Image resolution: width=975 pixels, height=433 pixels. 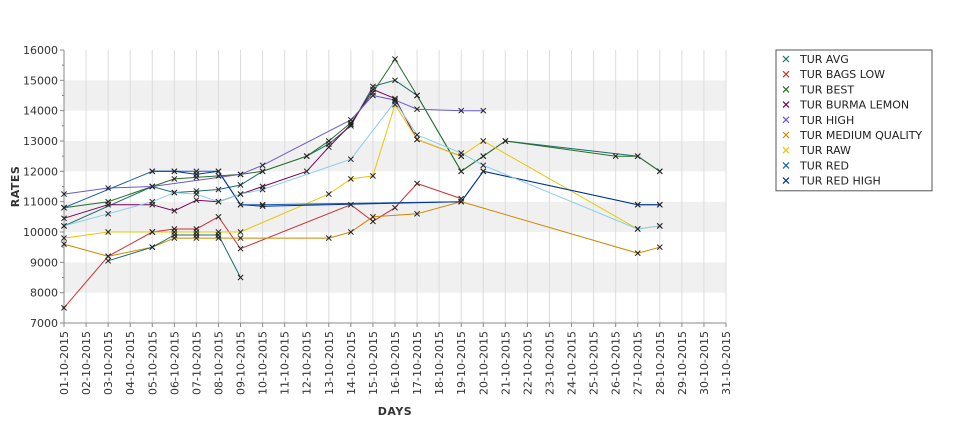 What do you see at coordinates (826, 89) in the screenshot?
I see `legend-entry-label: TUR BEST` at bounding box center [826, 89].